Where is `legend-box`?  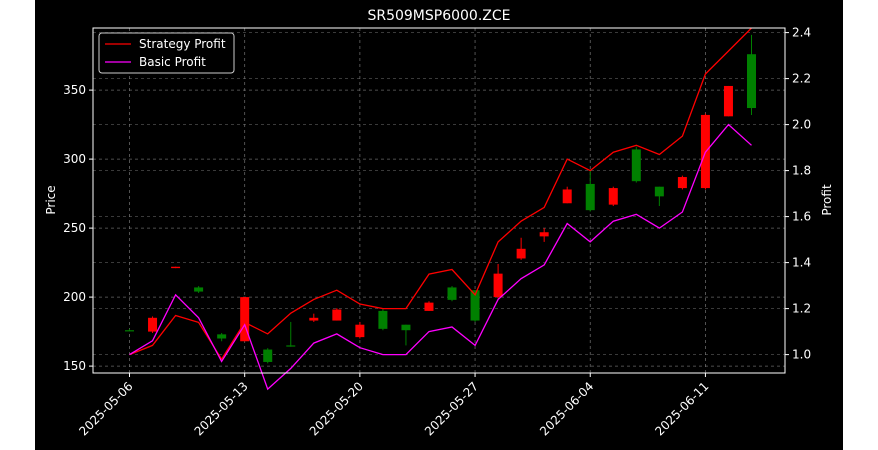 legend-box is located at coordinates (166, 53).